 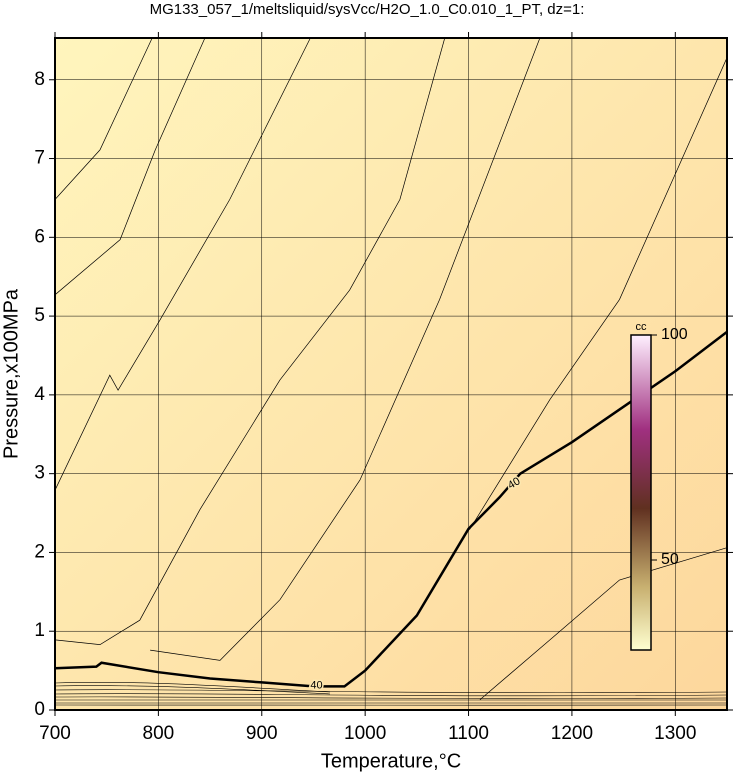 I want to click on x-tick-label: 1000, so click(x=365, y=733).